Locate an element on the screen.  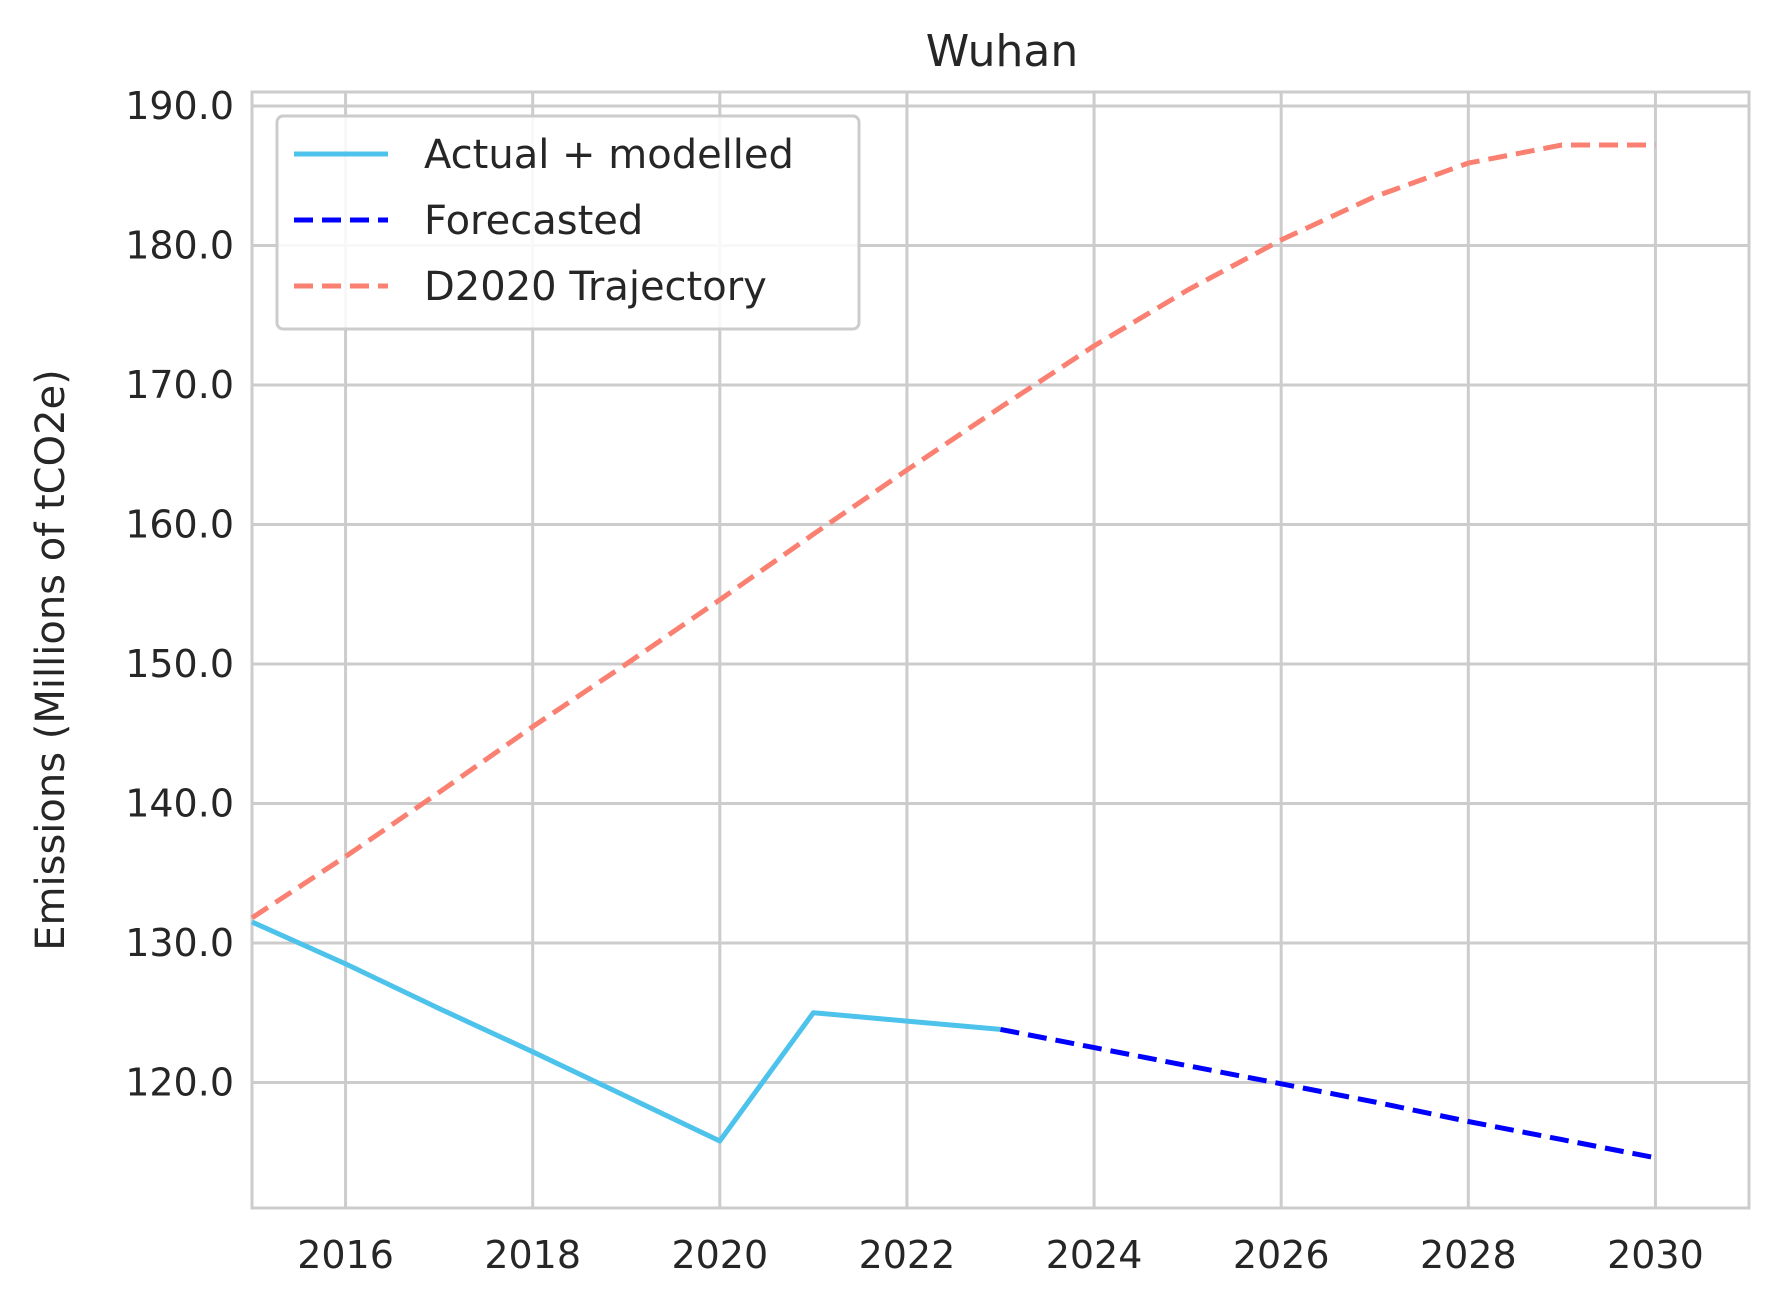
x-tick-label: 2026 is located at coordinates (1281, 1255).